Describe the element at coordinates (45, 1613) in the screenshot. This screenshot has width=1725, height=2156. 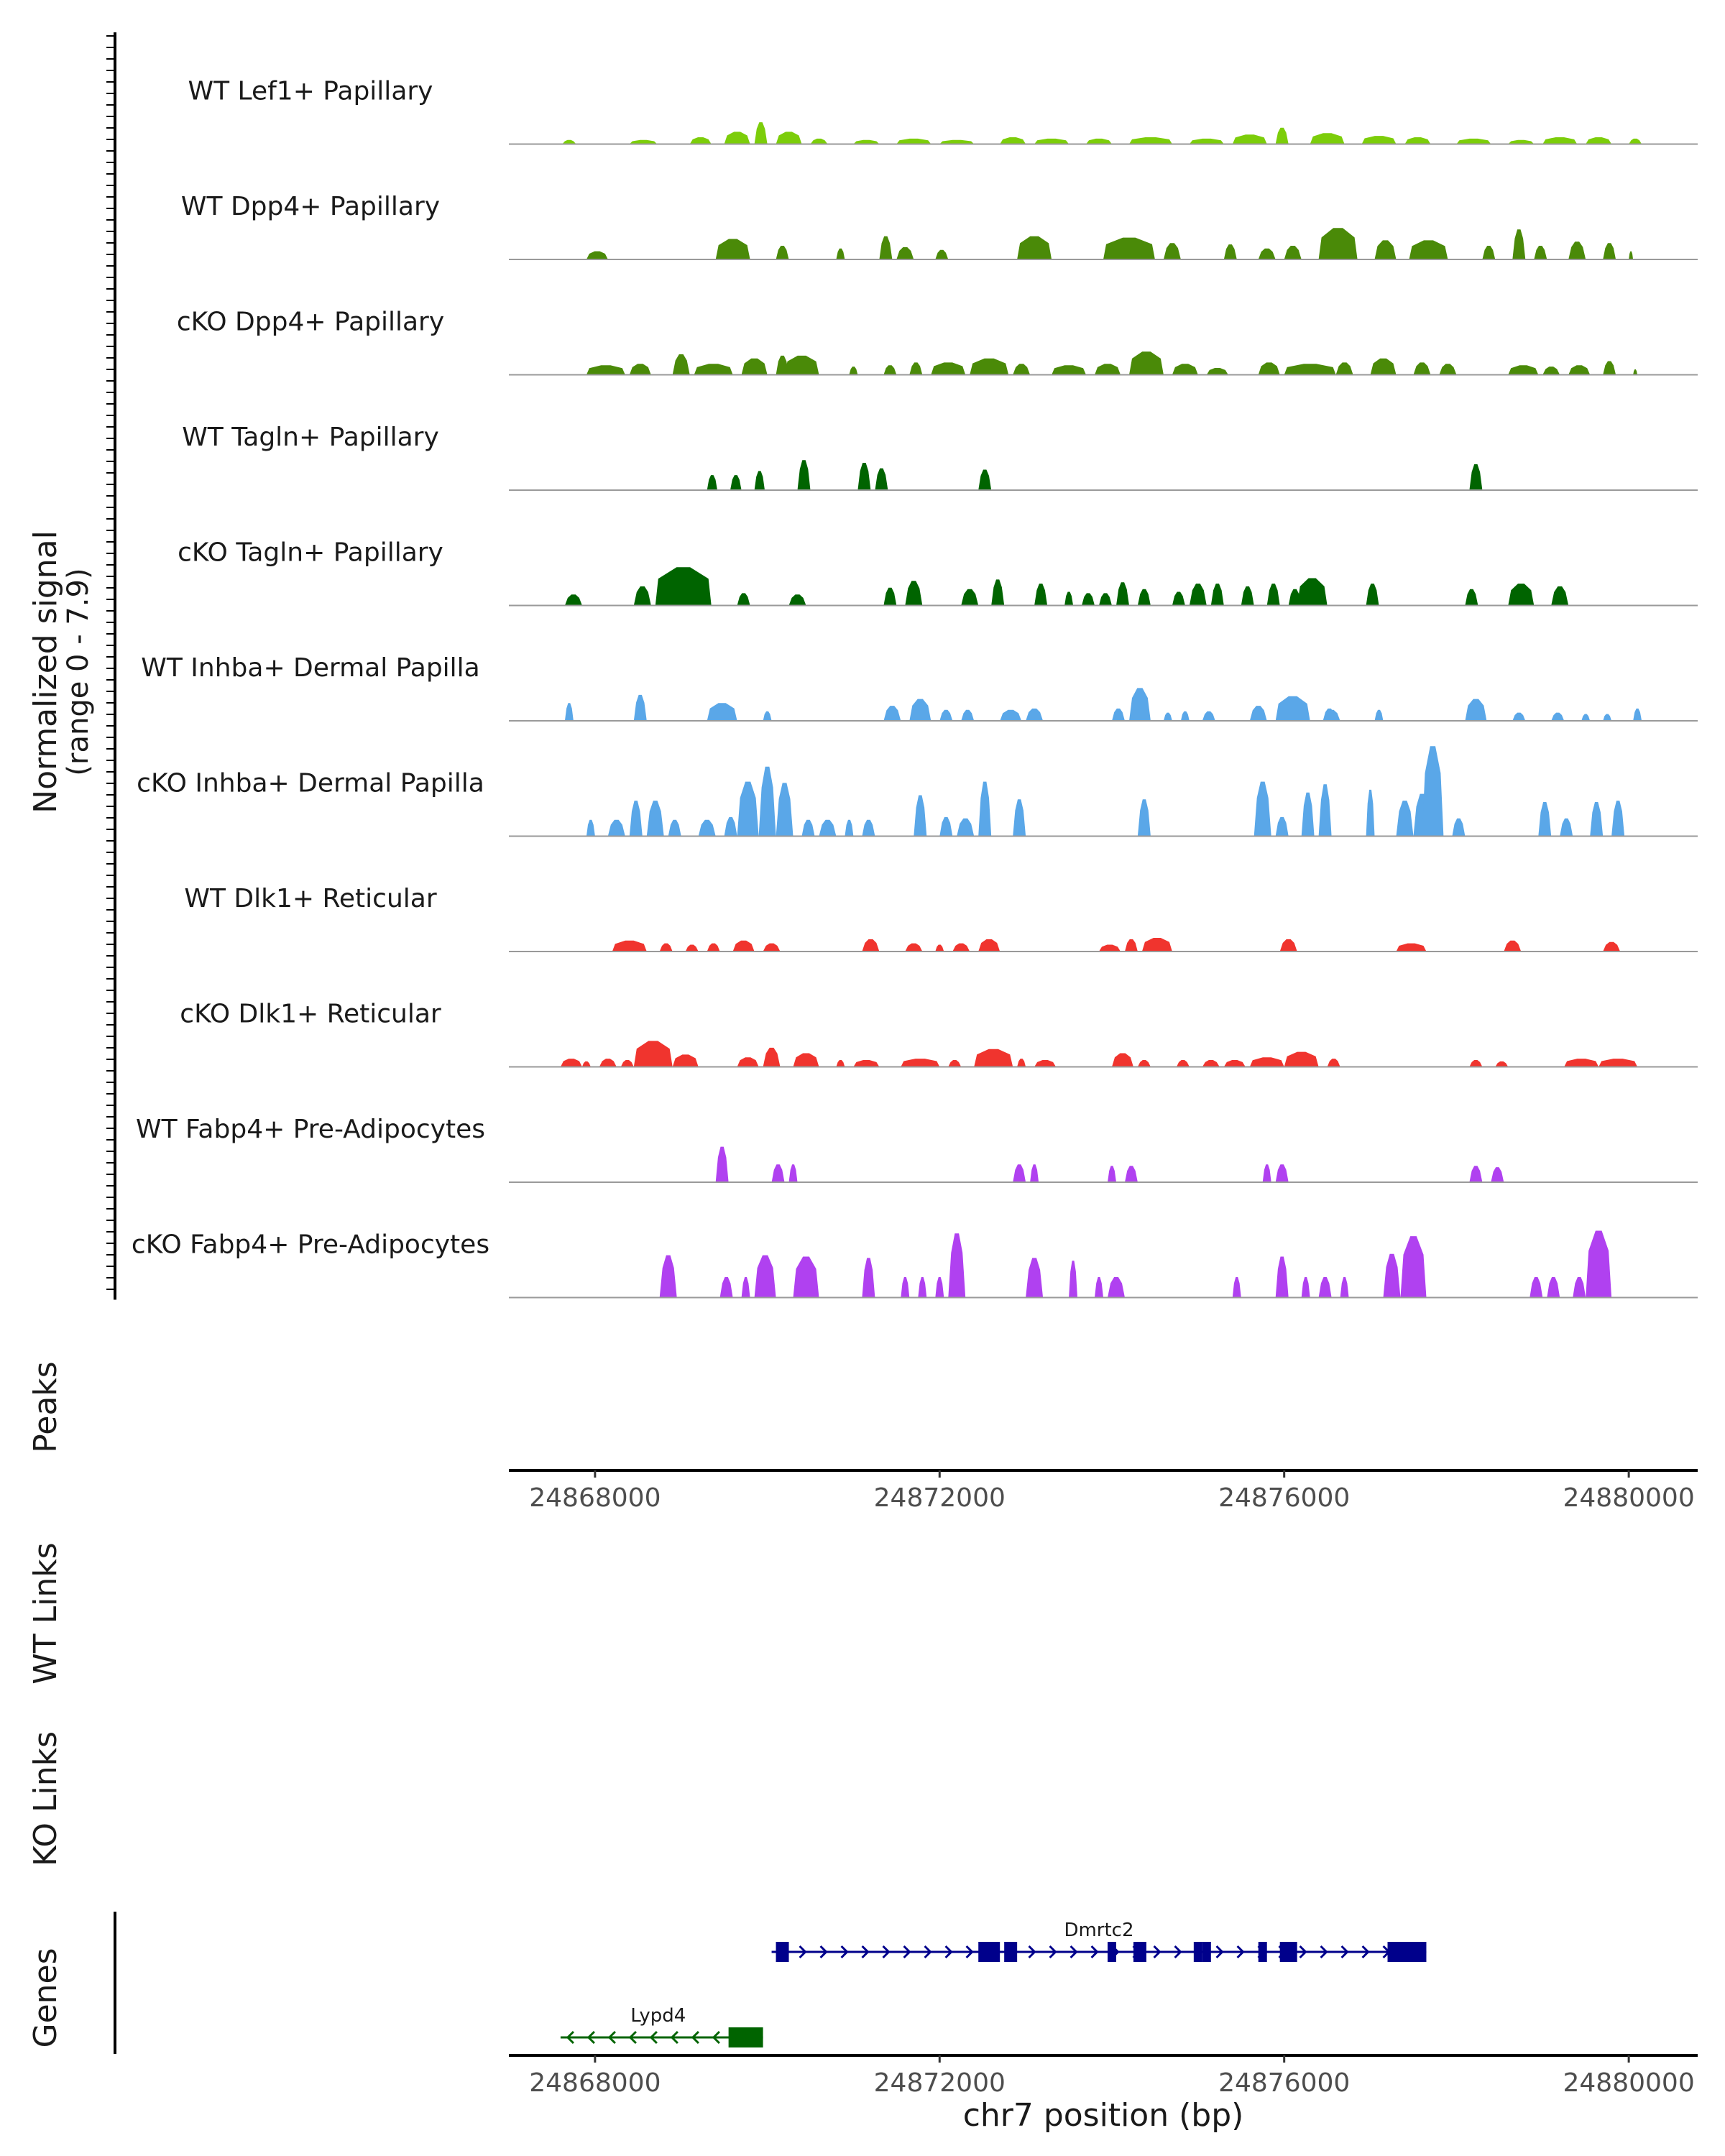
I see `wt-links-panel-label: WT Links` at that location.